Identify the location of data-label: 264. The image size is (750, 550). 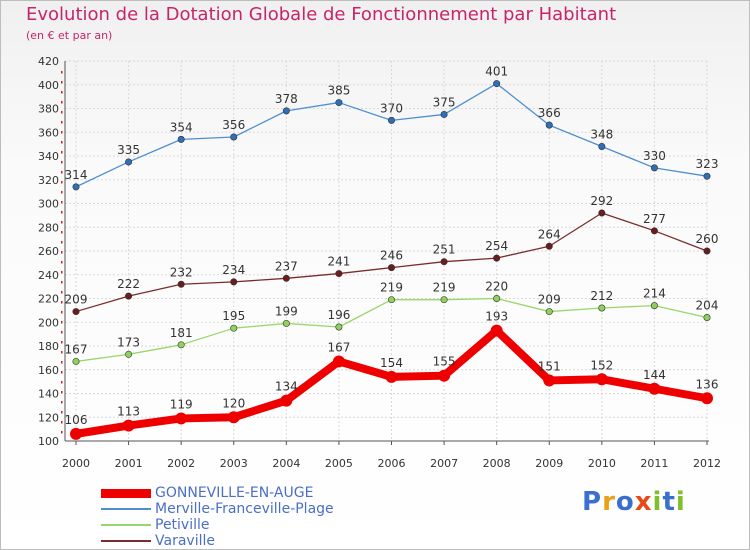
(549, 234).